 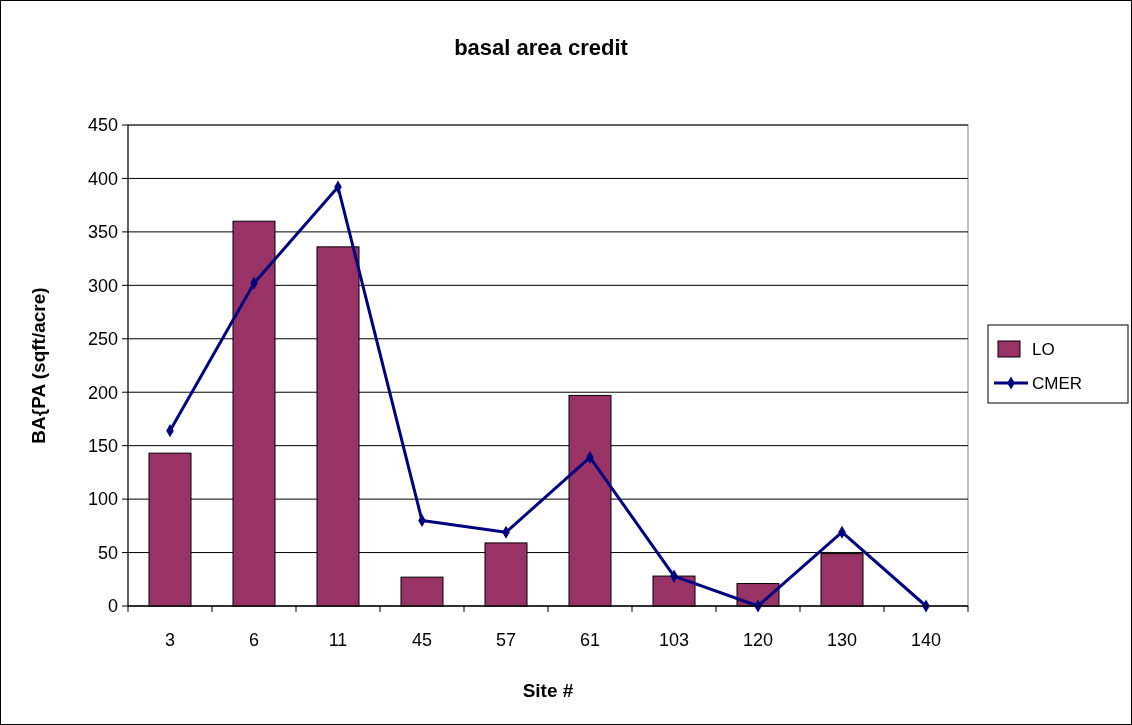 What do you see at coordinates (1057, 383) in the screenshot?
I see `legend-label: CMER` at bounding box center [1057, 383].